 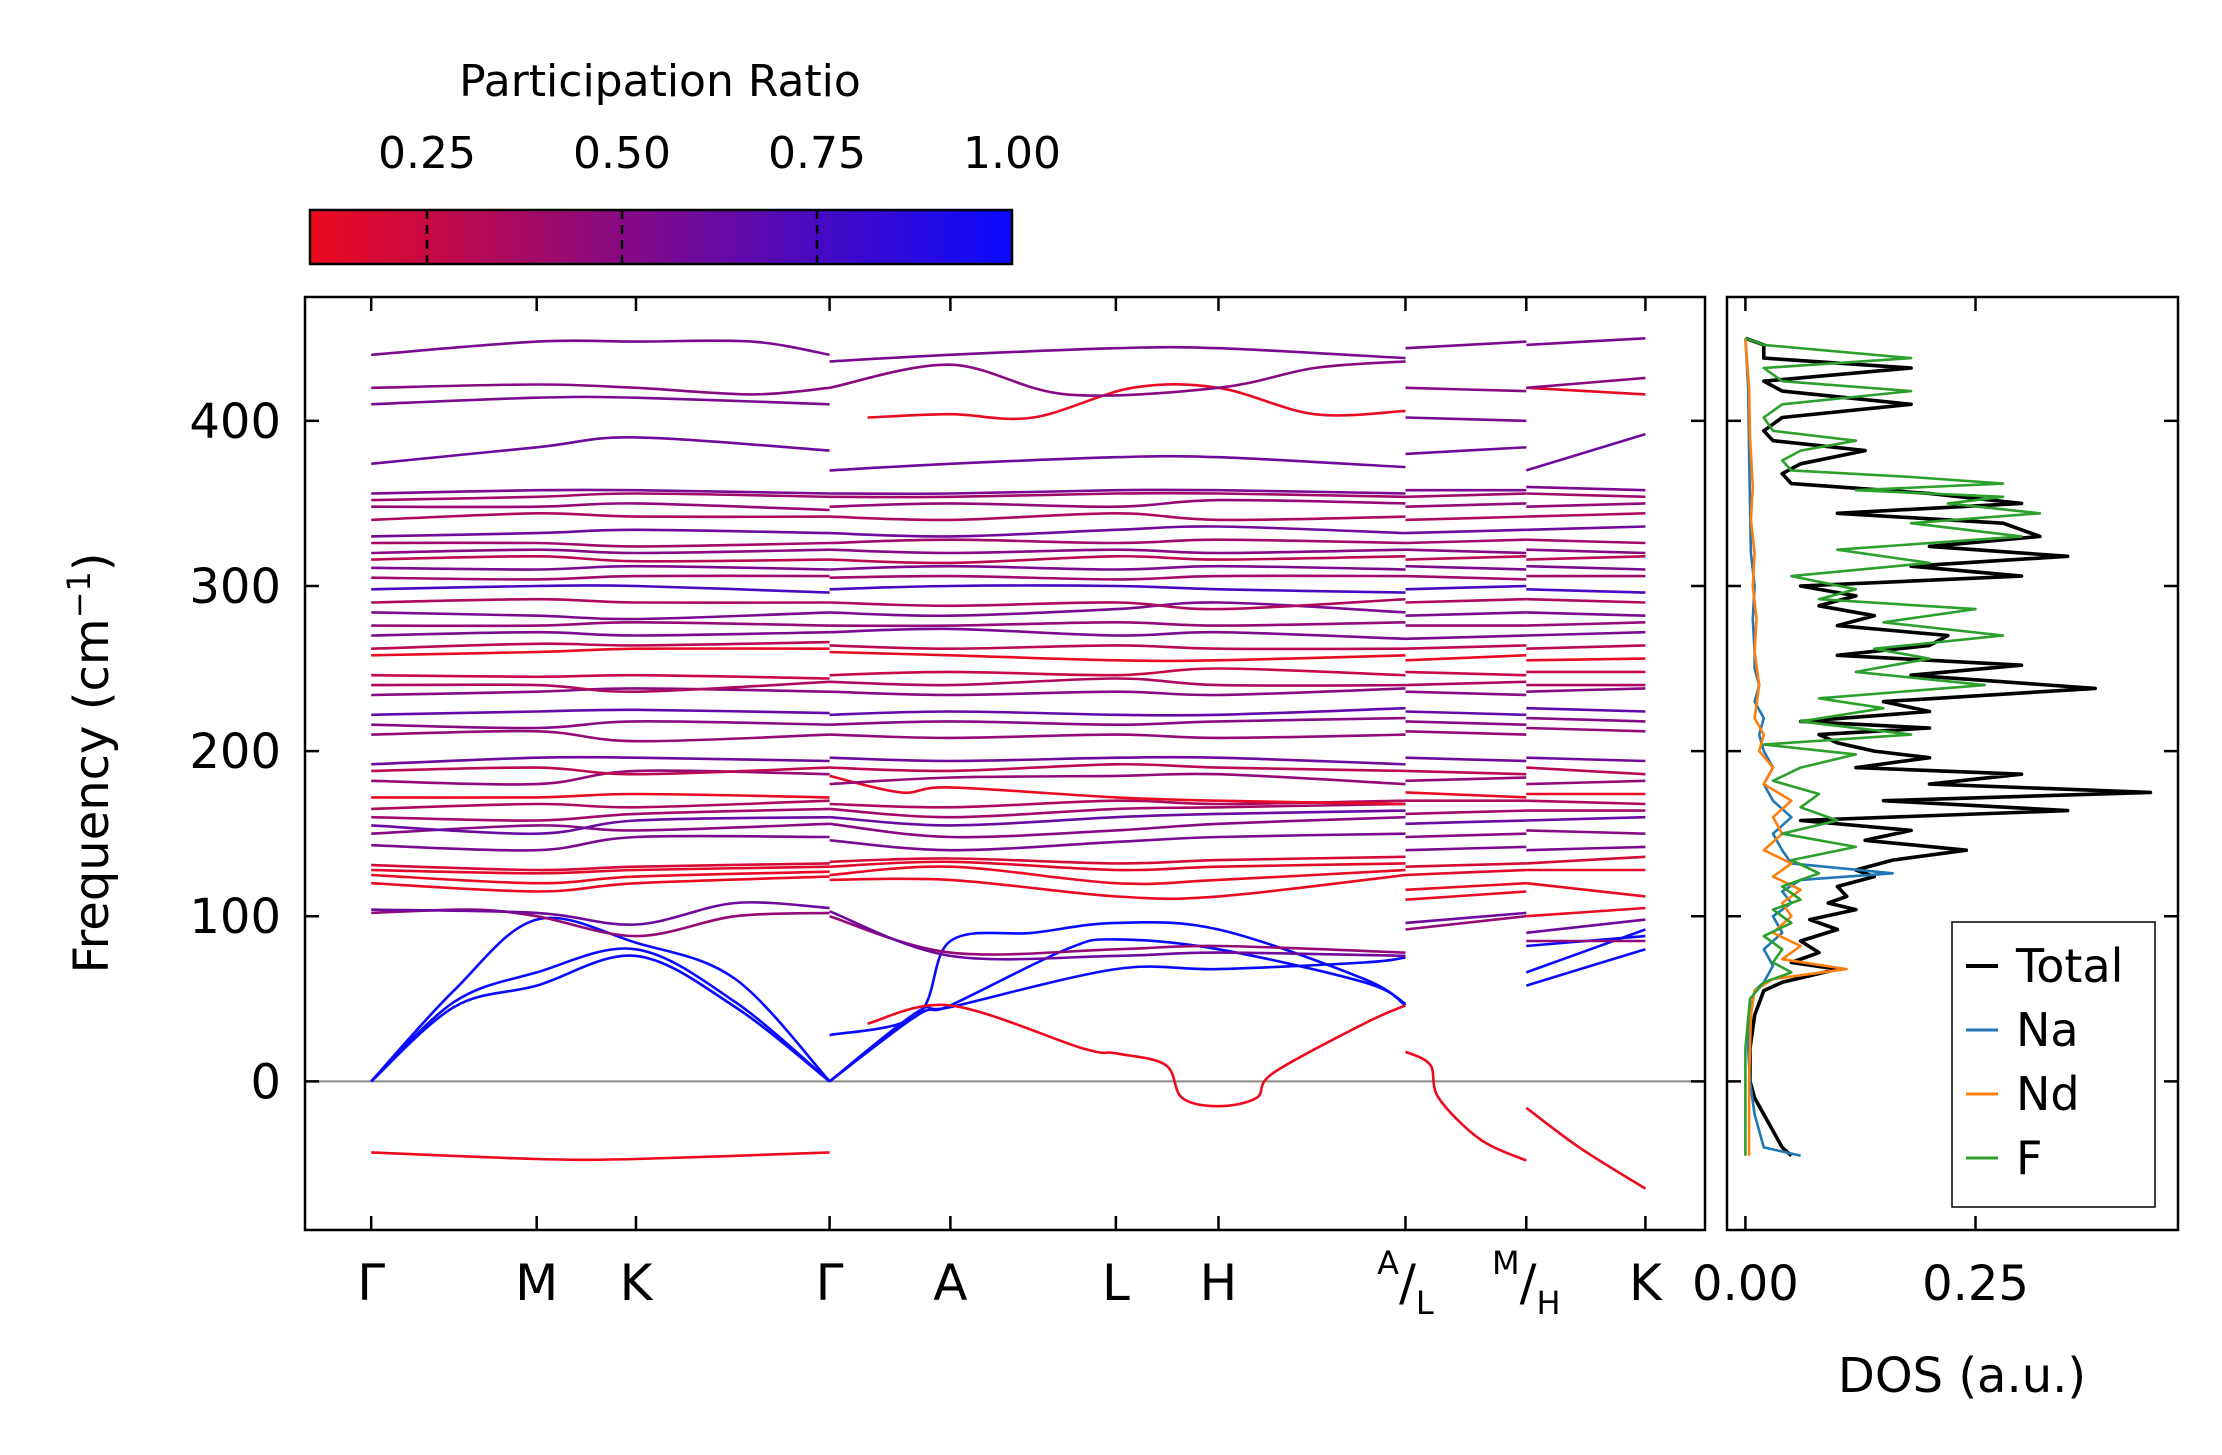 I want to click on dos-legend: Total Na Nd F, so click(x=2053, y=1064).